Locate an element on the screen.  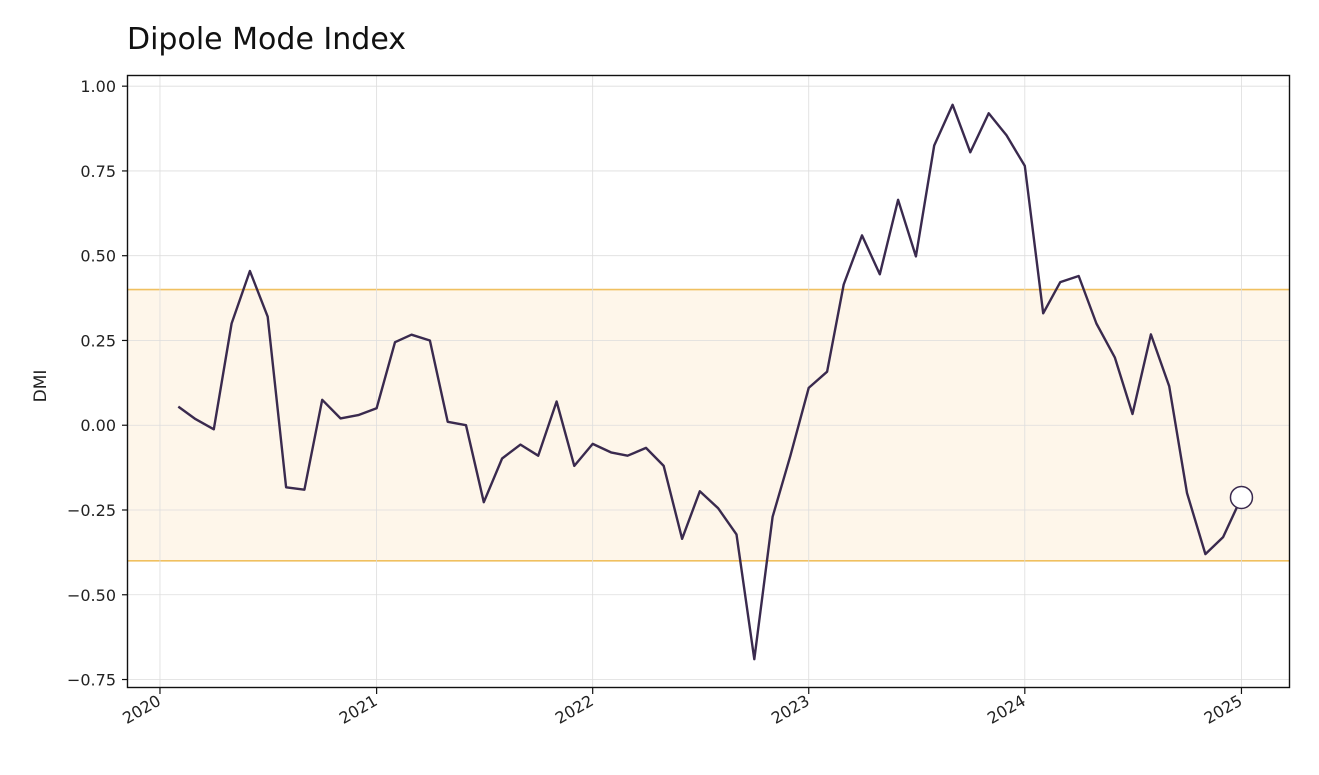
x-tick-label: 2022 is located at coordinates (574, 709).